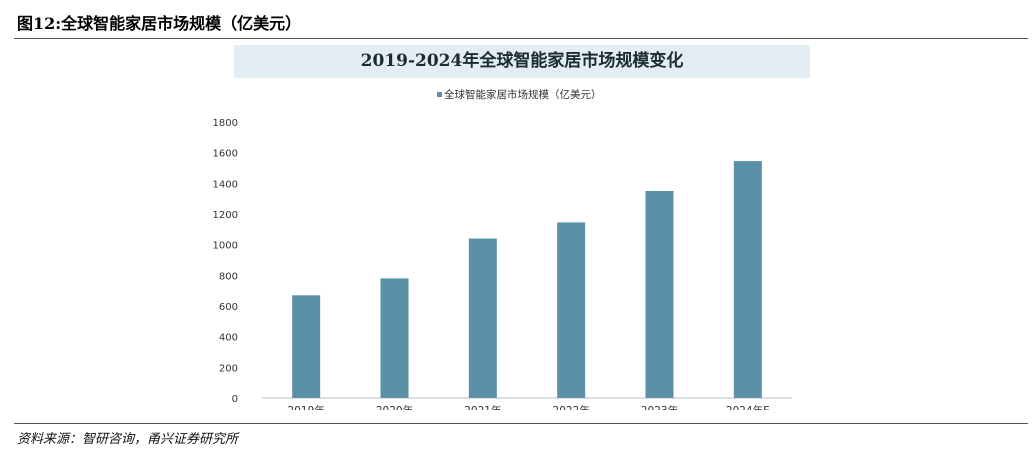  I want to click on bottom-rule, so click(521, 423).